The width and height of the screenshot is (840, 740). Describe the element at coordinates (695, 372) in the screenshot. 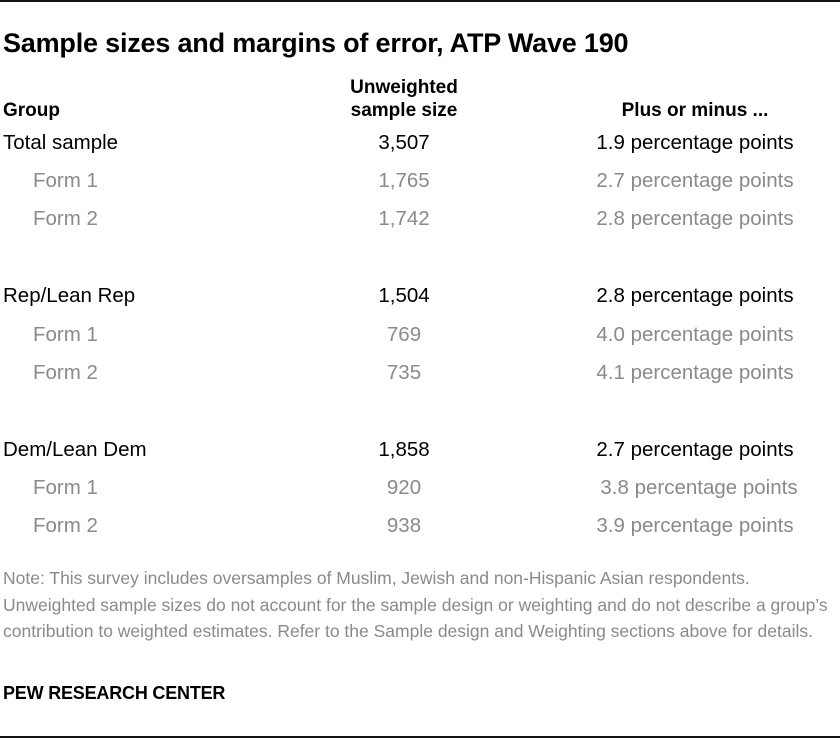

I see `row-margin: 4.1 percentage points` at that location.